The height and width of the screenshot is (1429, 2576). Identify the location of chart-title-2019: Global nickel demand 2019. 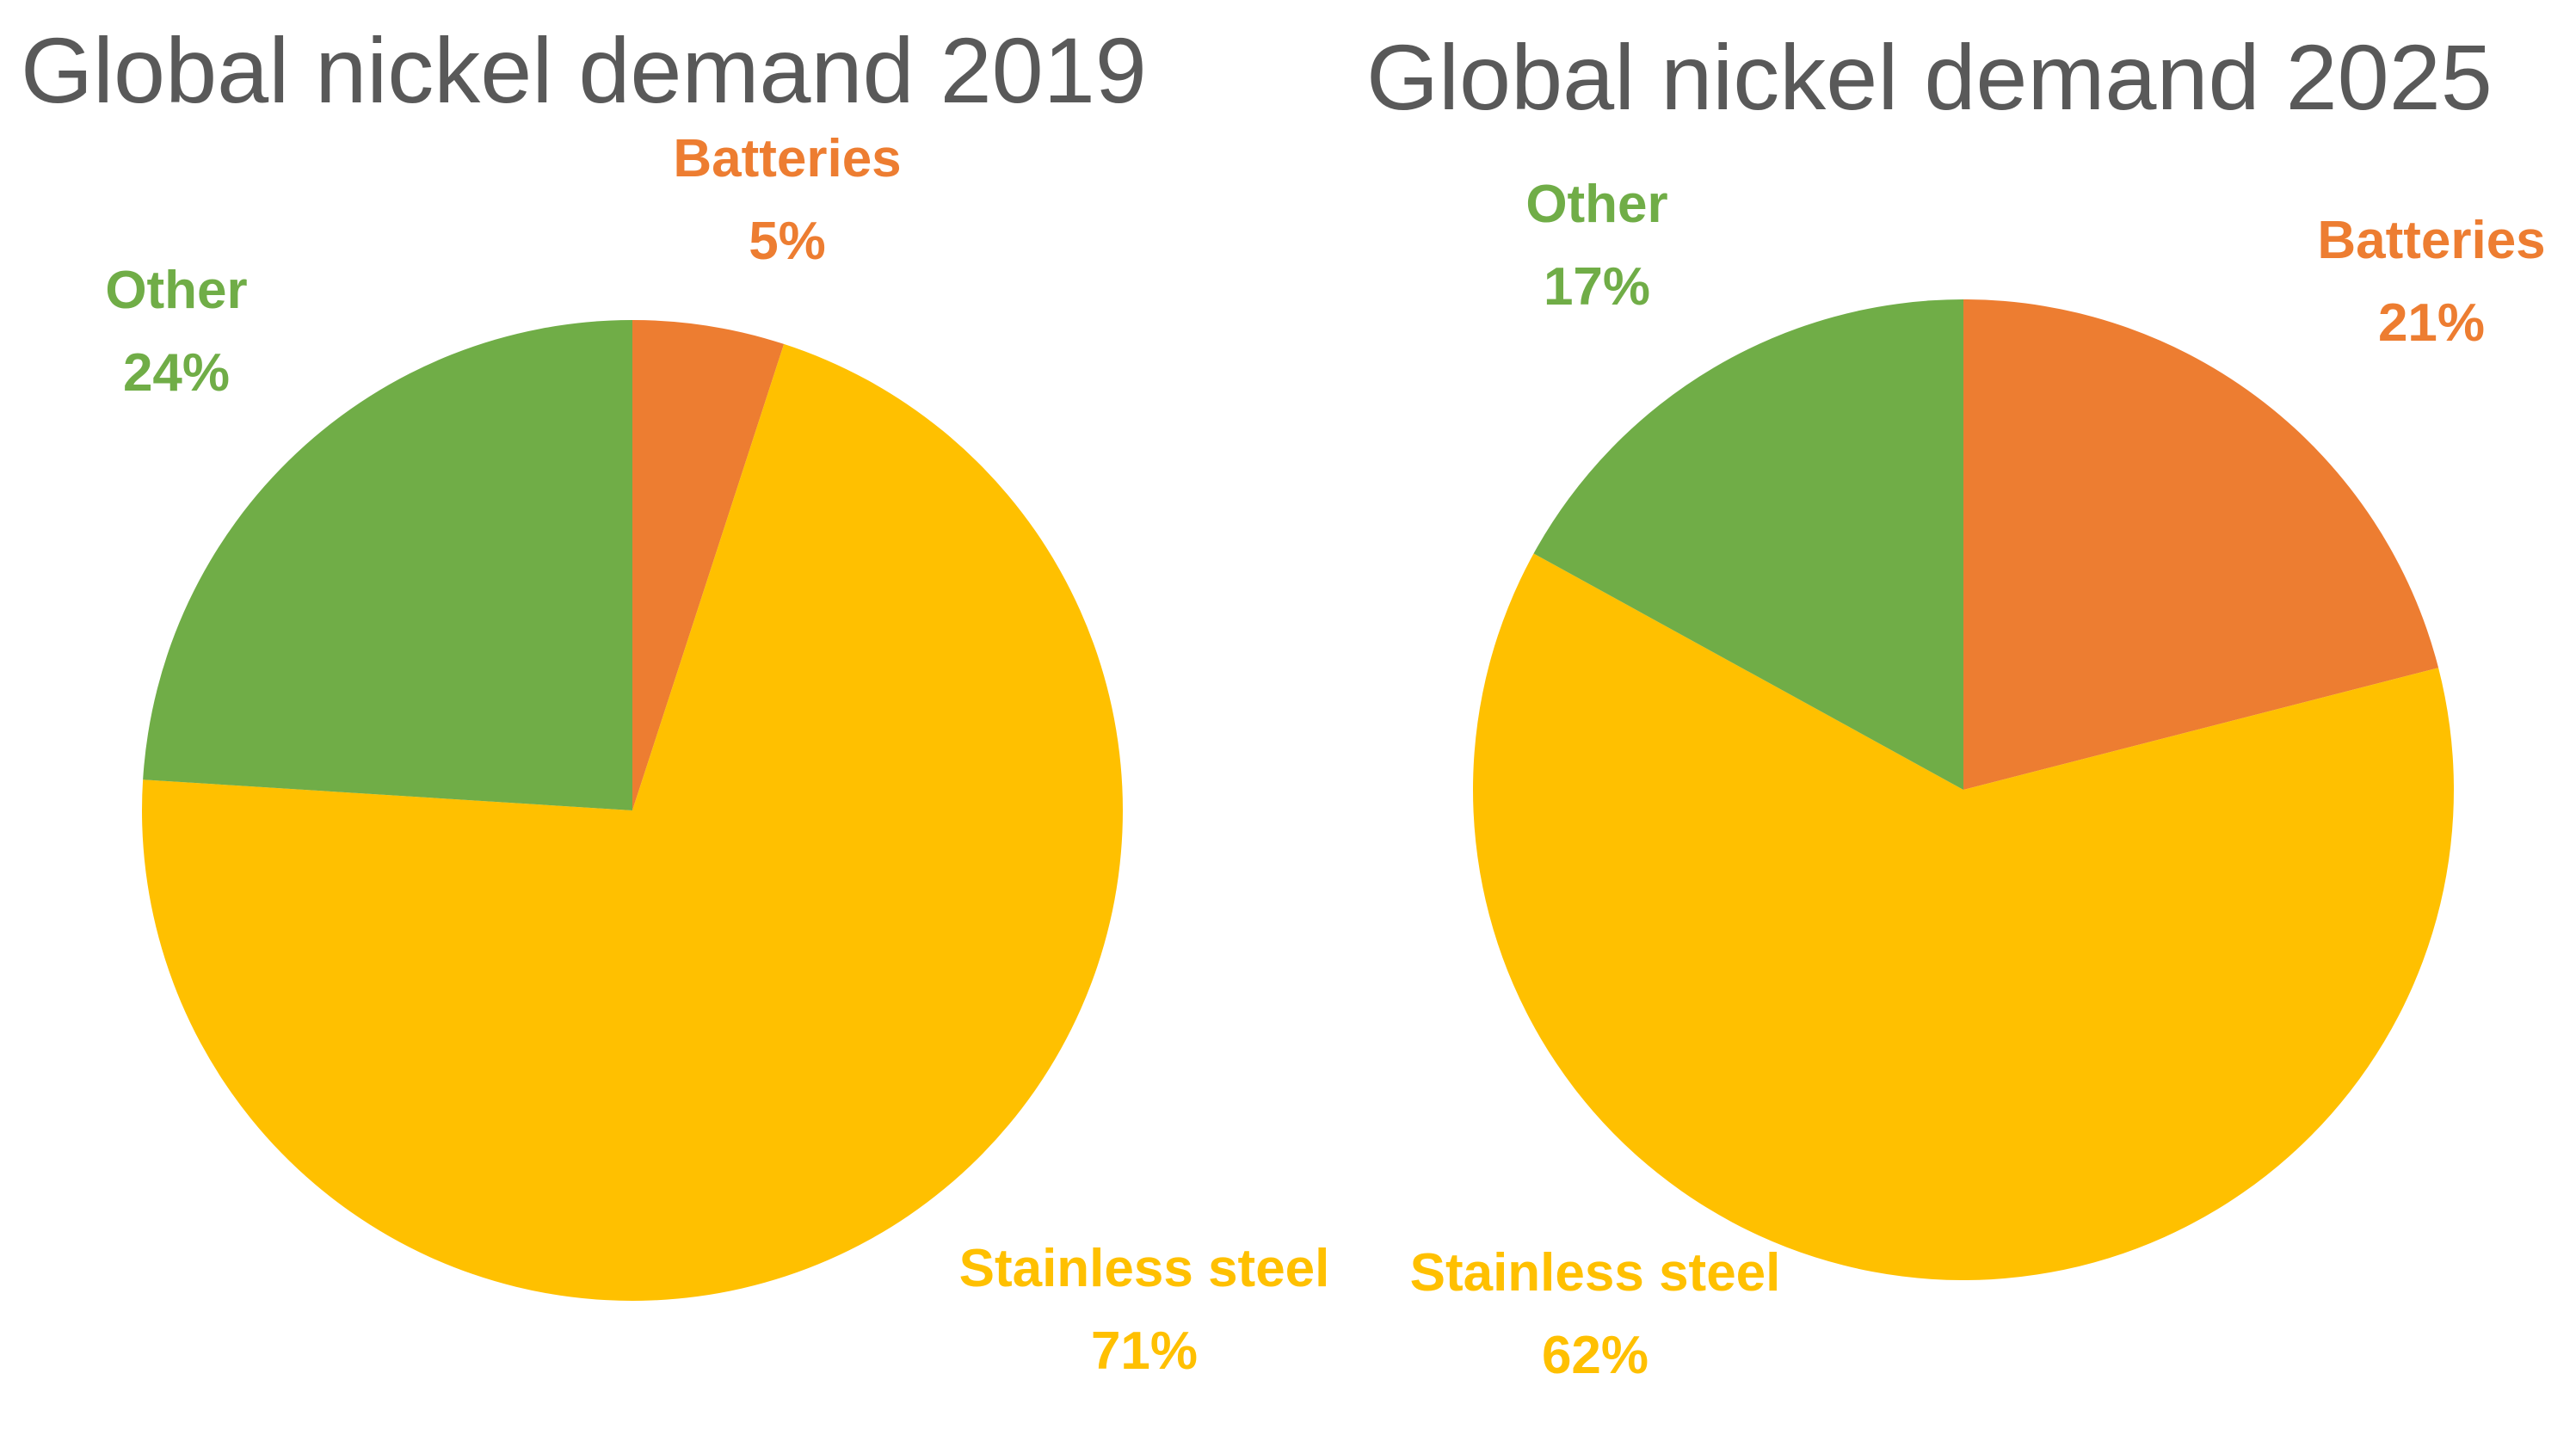
(584, 70).